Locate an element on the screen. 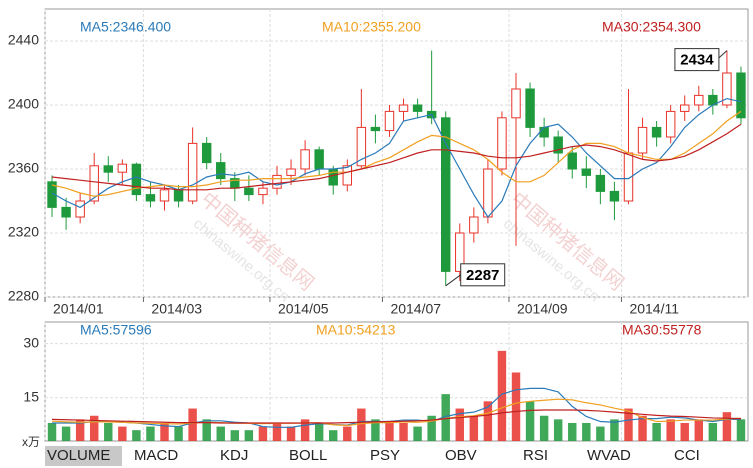  x-tick-label: 2014/09 is located at coordinates (542, 309).